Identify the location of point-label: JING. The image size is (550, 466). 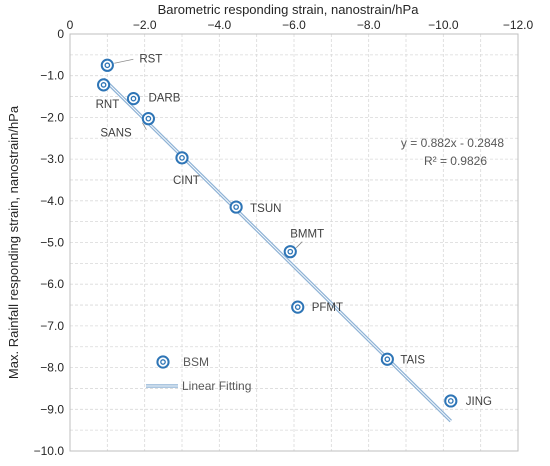
(479, 402).